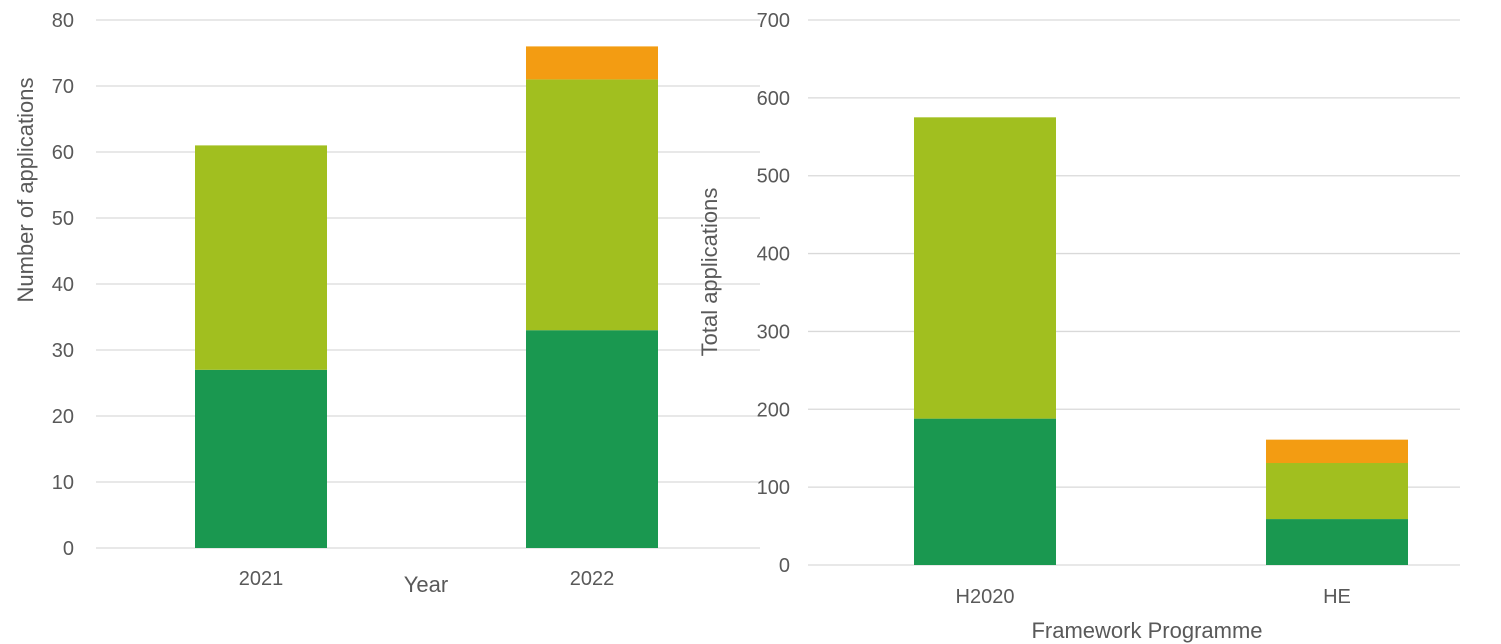 The image size is (1501, 644). I want to click on y-tick-label: 50, so click(63, 219).